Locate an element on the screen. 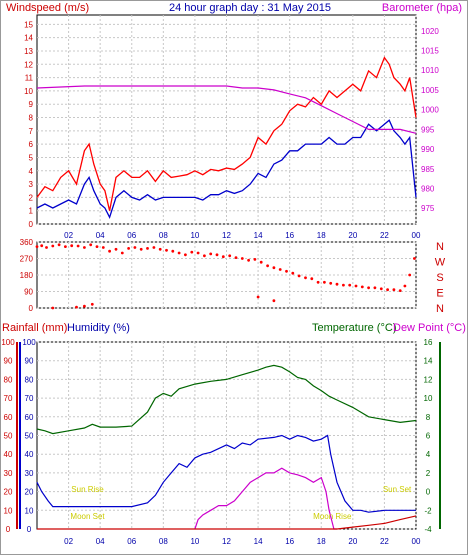 The image size is (468, 555). astro-annotation: Sun Rise is located at coordinates (87, 489).